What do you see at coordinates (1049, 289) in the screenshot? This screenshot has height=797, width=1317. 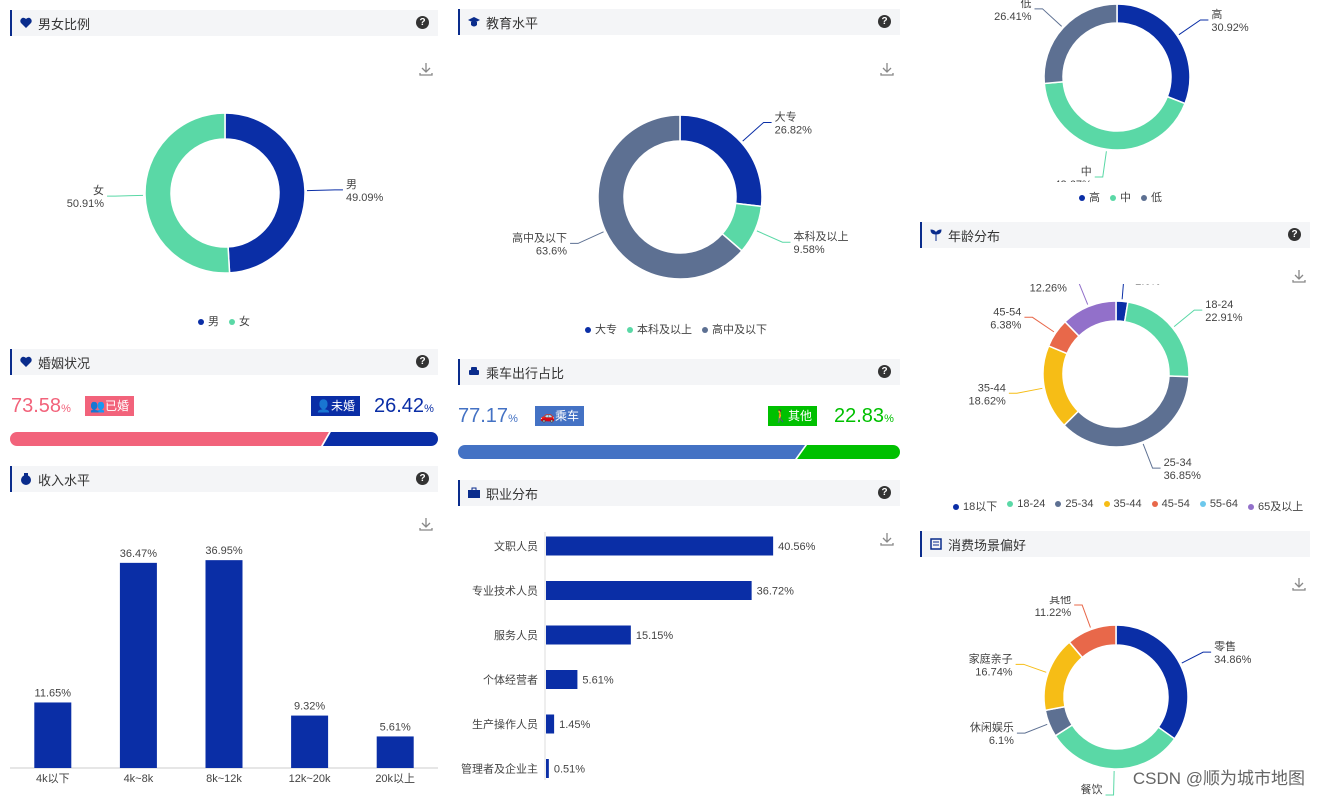 I see `slice-value-label: 12.26%` at bounding box center [1049, 289].